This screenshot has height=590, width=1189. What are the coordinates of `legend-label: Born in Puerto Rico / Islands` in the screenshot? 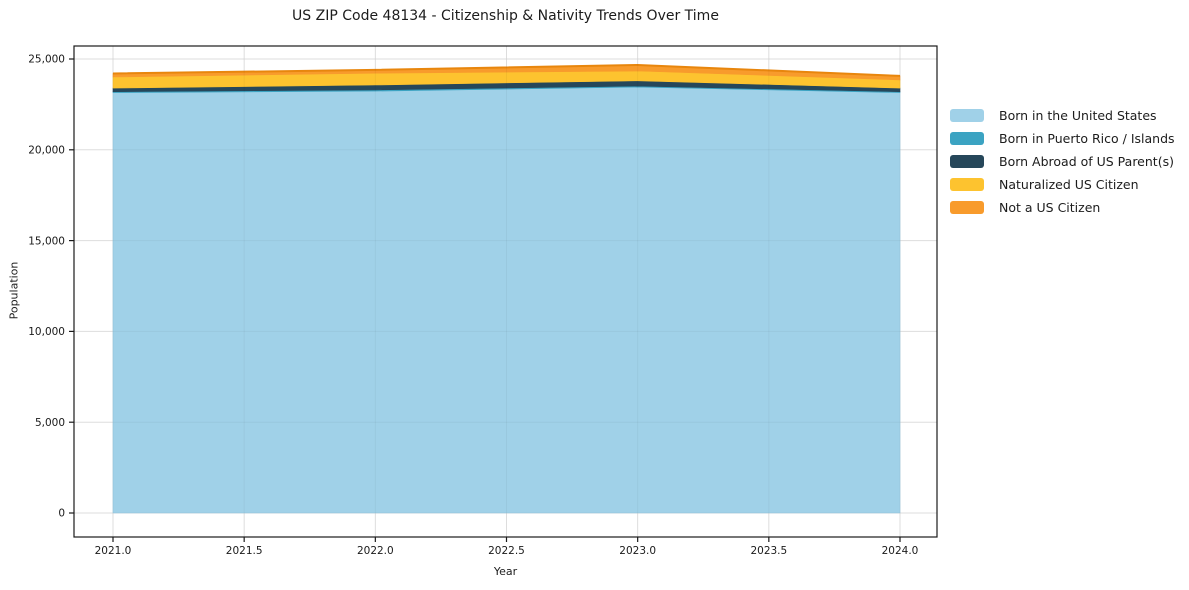 It's located at (1087, 138).